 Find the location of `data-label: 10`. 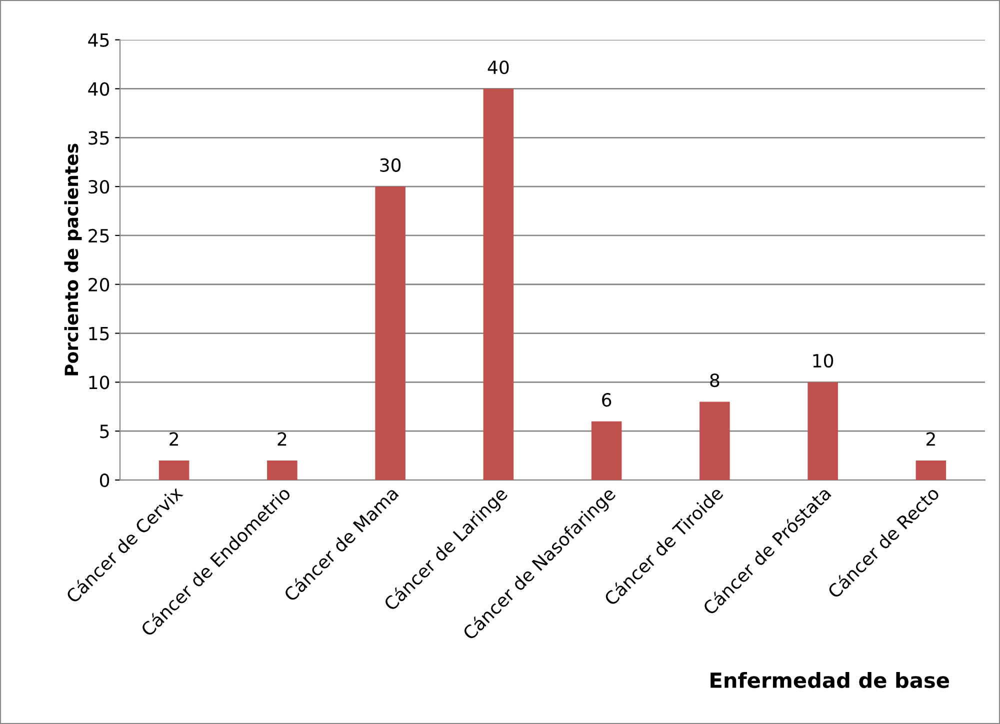

data-label: 10 is located at coordinates (823, 361).